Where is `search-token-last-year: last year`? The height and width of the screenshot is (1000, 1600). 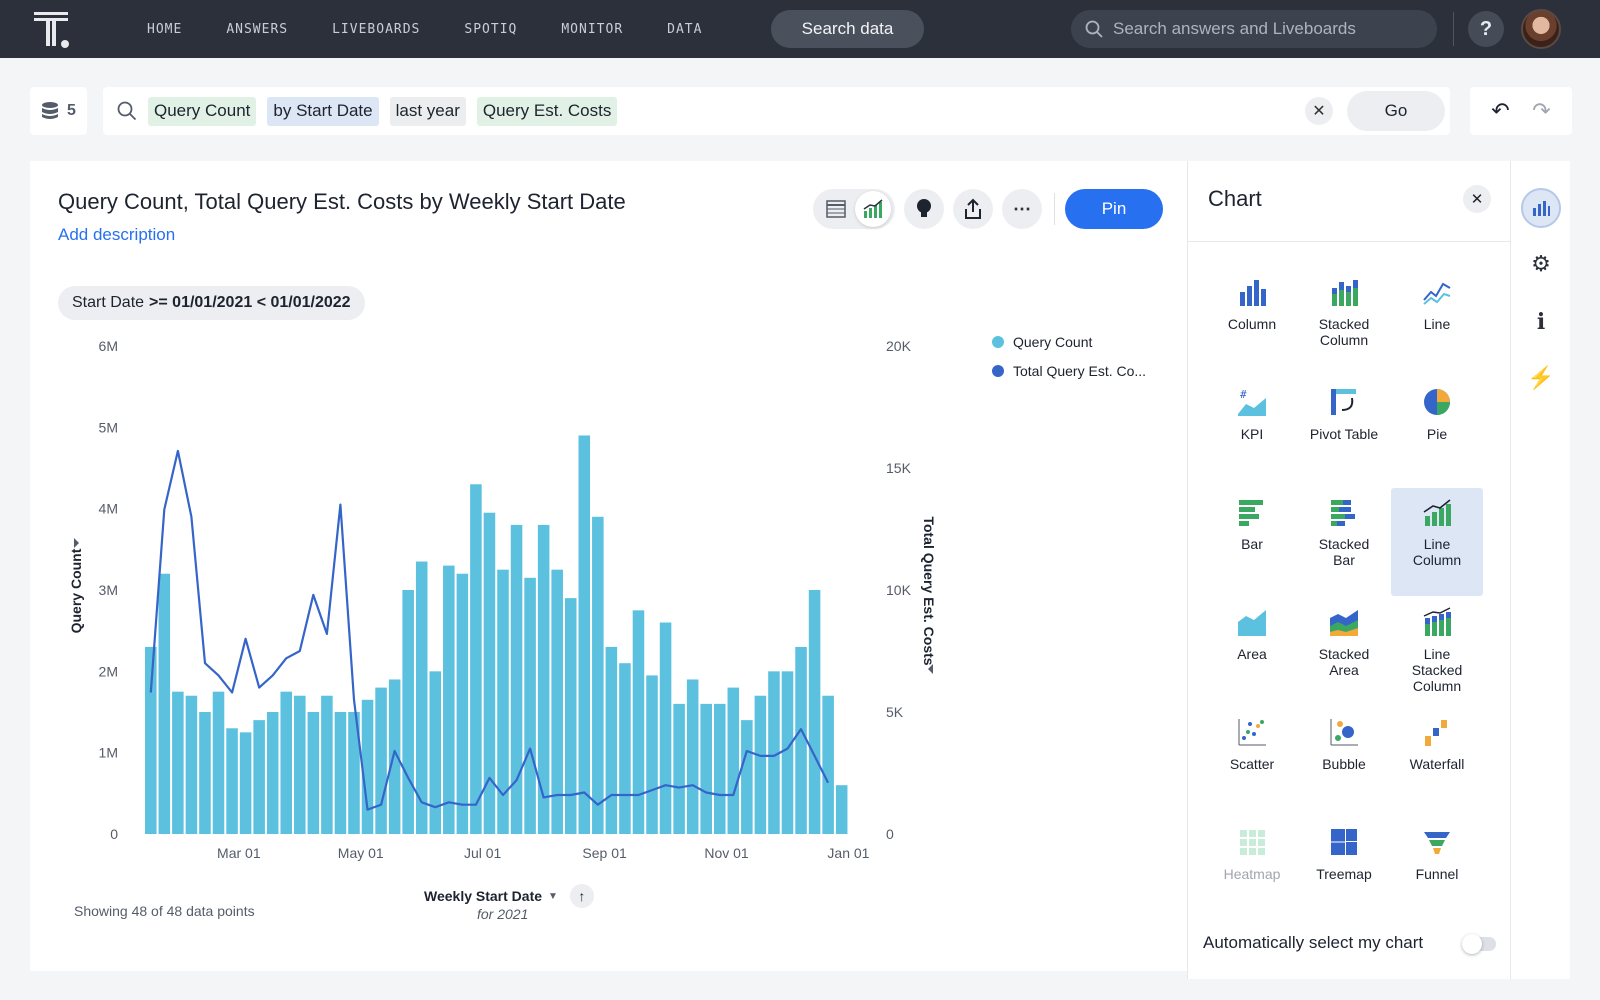 search-token-last-year: last year is located at coordinates (427, 111).